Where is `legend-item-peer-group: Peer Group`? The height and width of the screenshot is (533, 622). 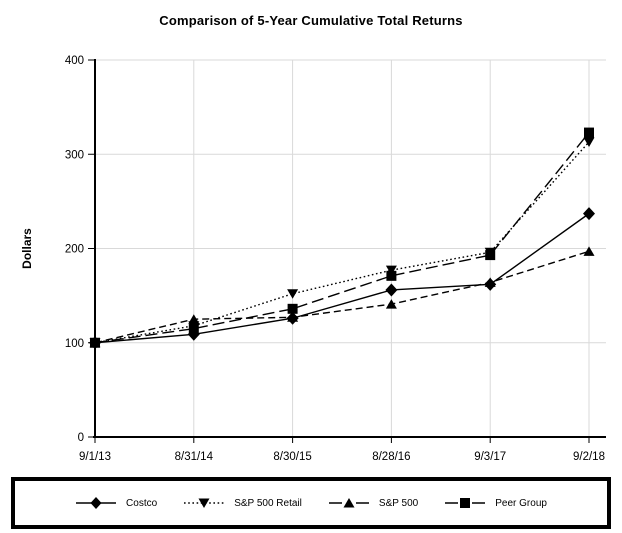
legend-item-peer-group: Peer Group is located at coordinates (495, 503).